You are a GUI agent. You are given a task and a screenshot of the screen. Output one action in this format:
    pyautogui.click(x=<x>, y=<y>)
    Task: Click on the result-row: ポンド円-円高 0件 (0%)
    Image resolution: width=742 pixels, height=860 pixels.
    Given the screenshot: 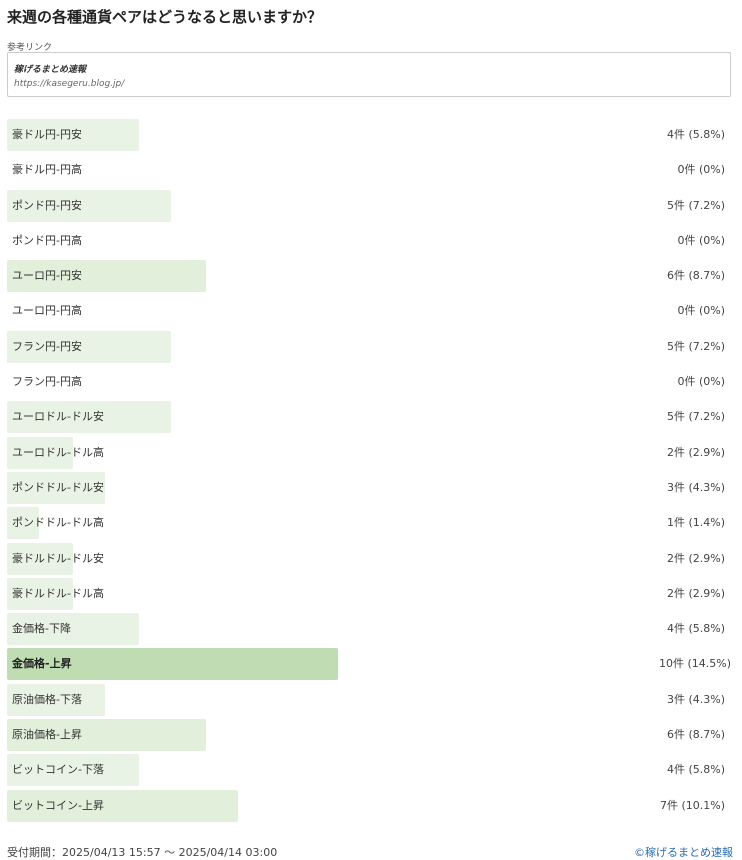 What is the action you would take?
    pyautogui.click(x=371, y=241)
    